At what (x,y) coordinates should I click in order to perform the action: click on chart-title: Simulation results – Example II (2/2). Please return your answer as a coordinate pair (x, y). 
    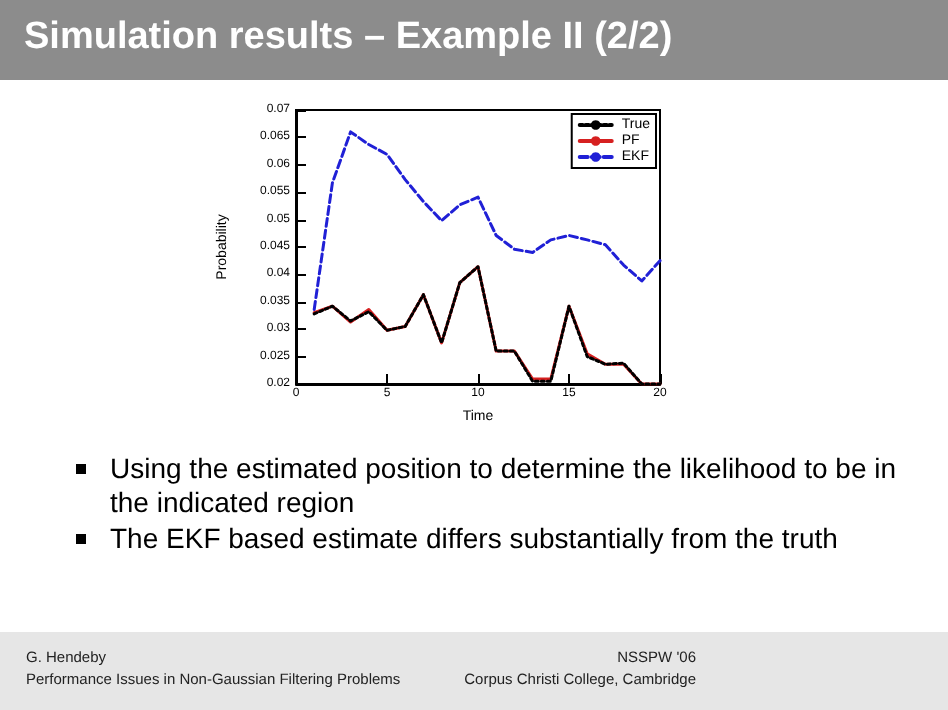
    Looking at the image, I should click on (348, 38).